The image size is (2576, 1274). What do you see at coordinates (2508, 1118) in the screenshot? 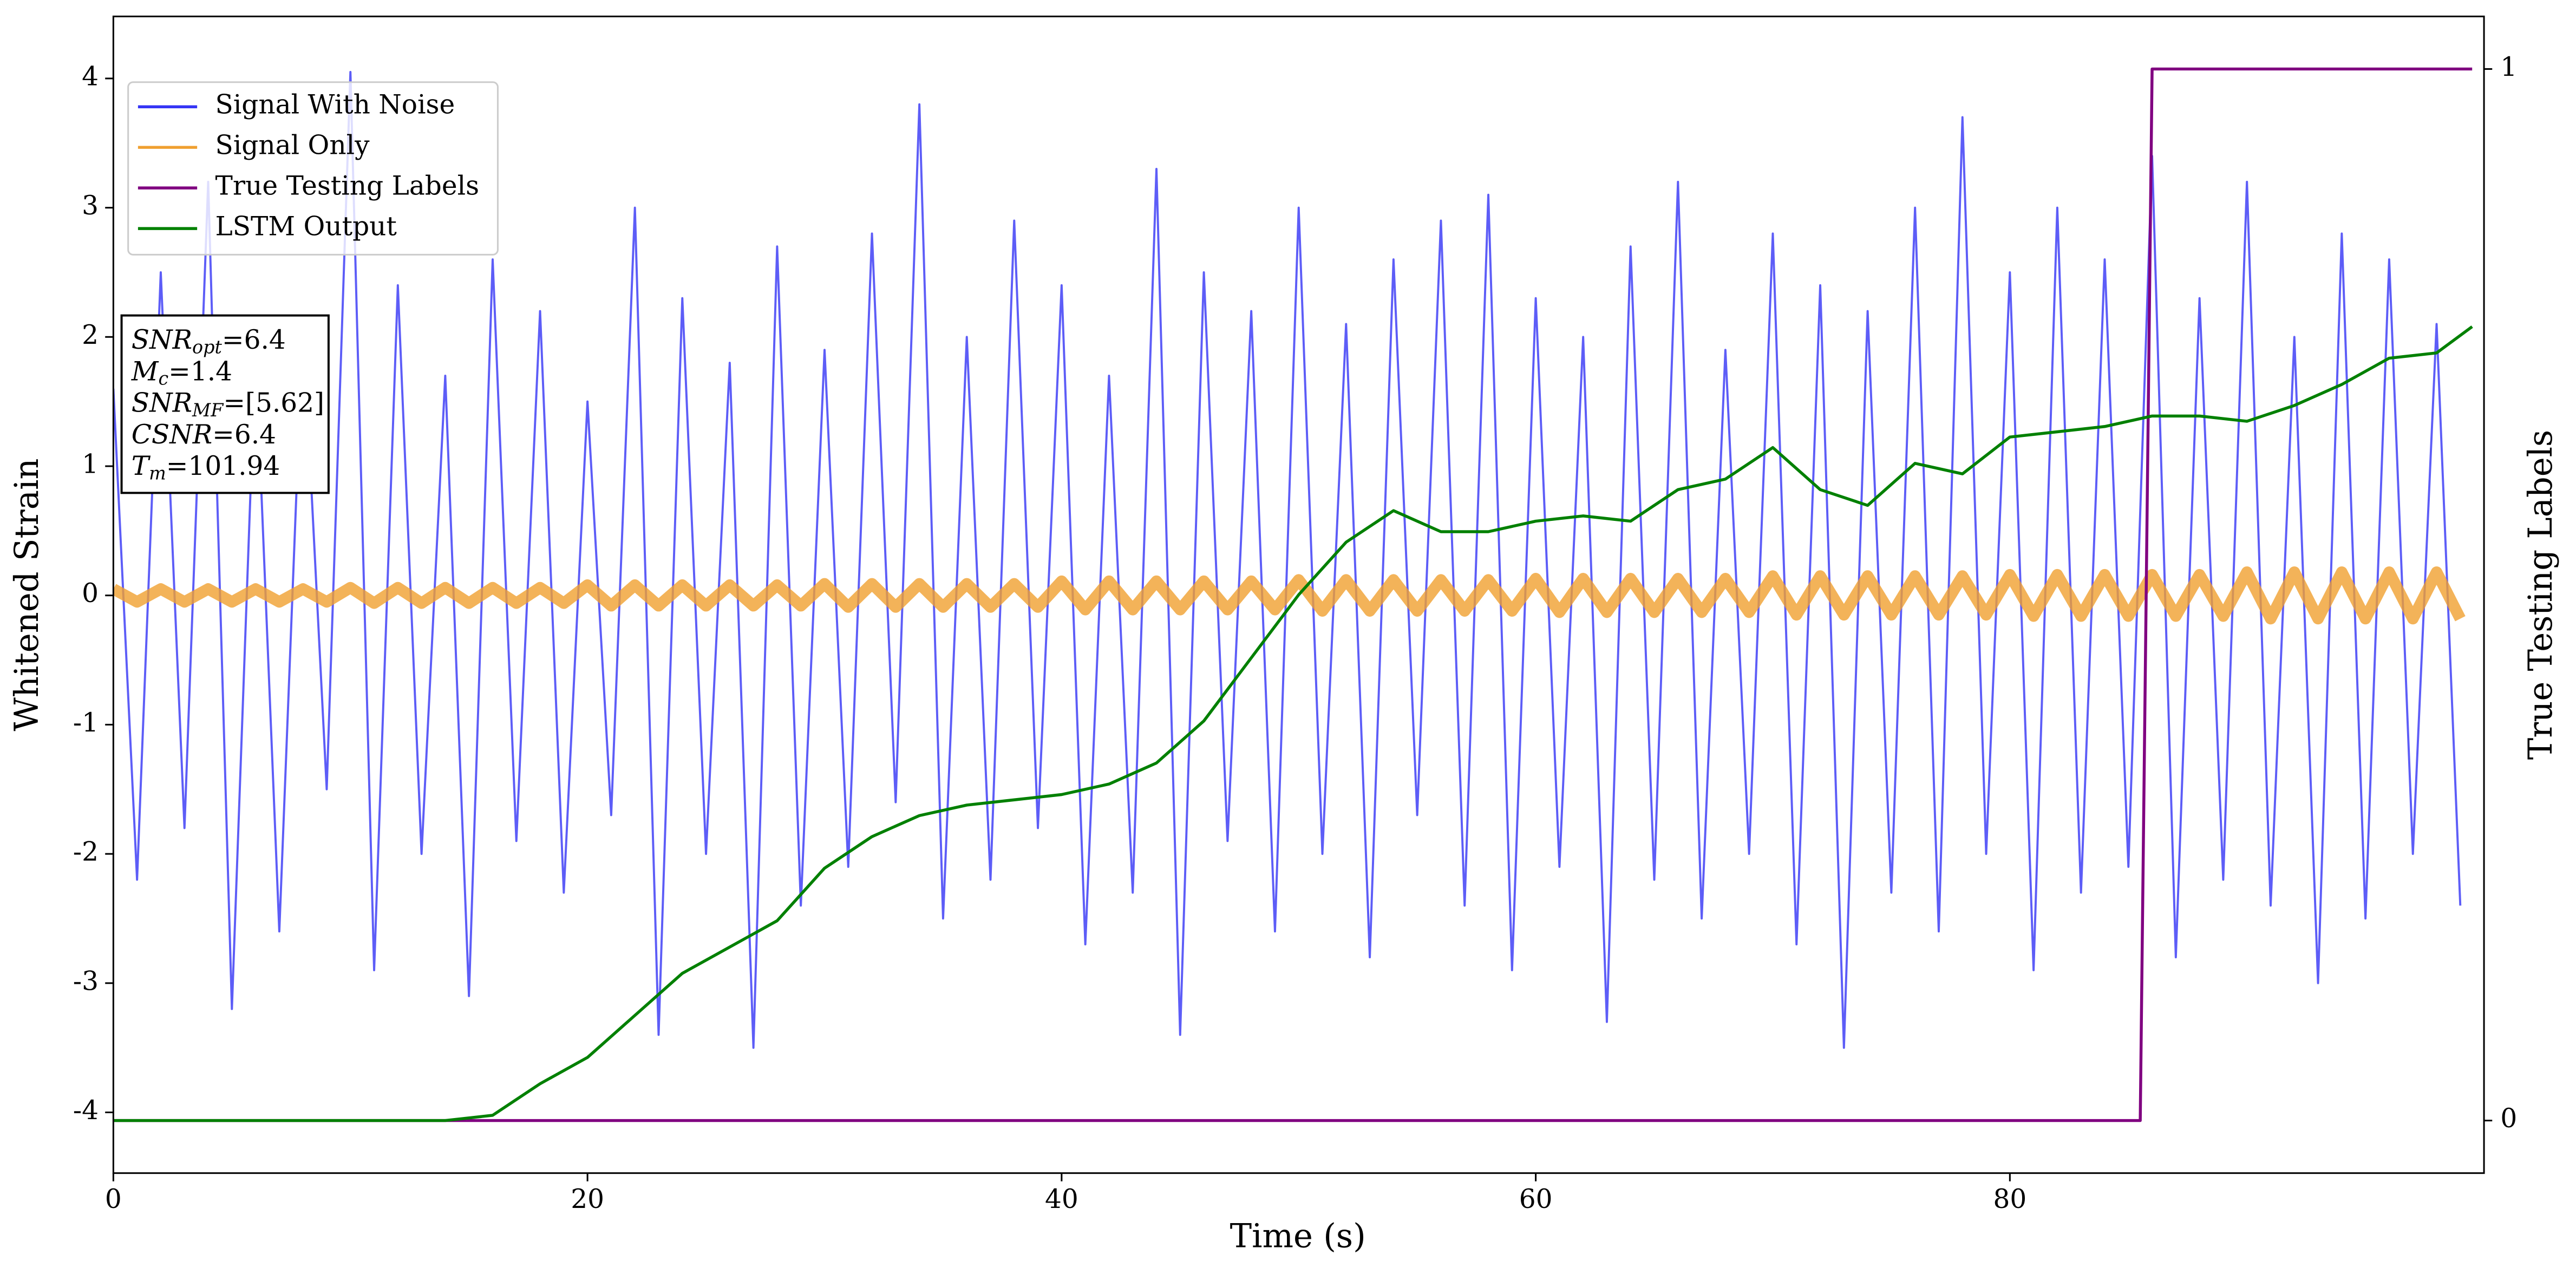
I see `y2-tick-label: 0` at bounding box center [2508, 1118].